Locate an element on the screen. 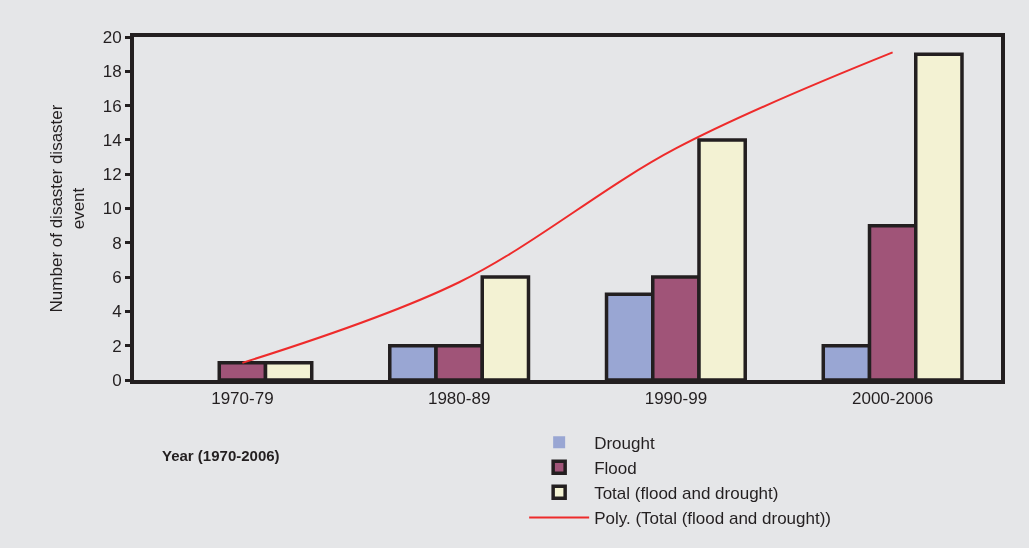 Image resolution: width=1029 pixels, height=548 pixels. y-tick-label: 10 is located at coordinates (112, 209).